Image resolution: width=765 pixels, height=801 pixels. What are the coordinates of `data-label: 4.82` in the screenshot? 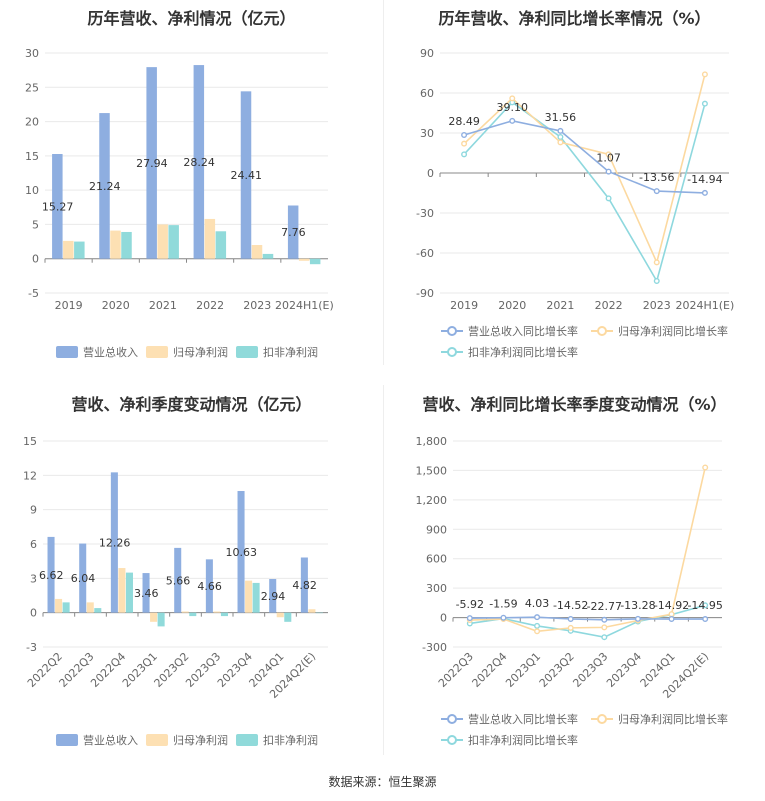 It's located at (304, 585).